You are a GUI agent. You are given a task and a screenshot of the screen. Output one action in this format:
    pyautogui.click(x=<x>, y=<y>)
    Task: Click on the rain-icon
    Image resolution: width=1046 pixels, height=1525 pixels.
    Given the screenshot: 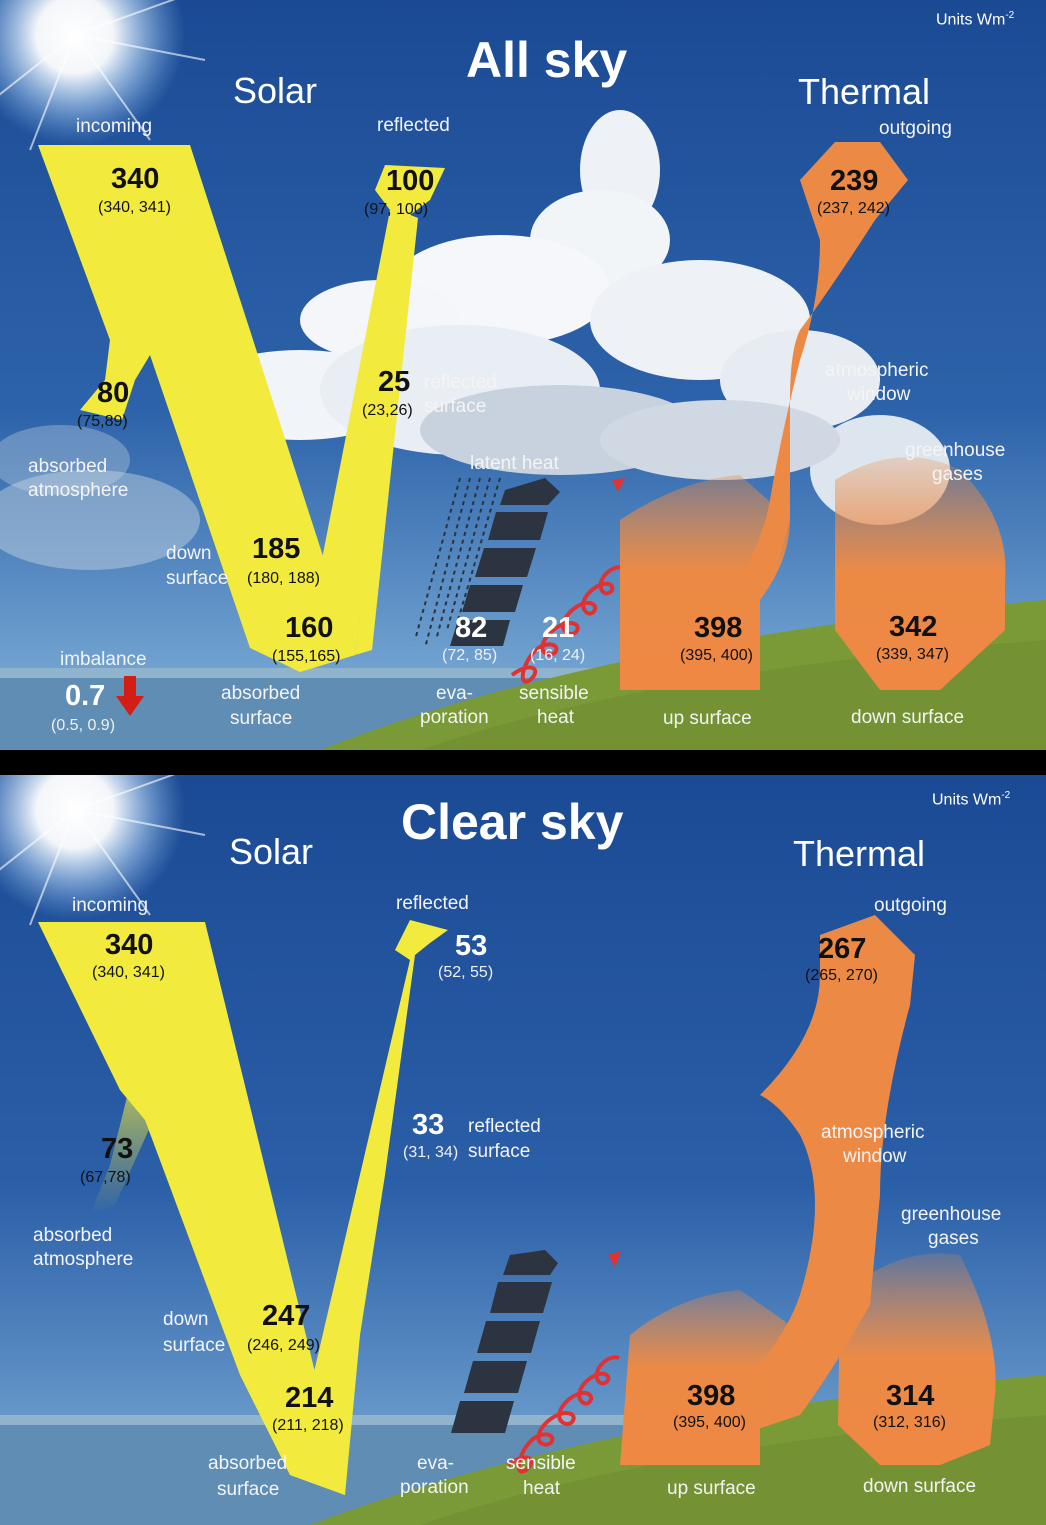 What is the action you would take?
    pyautogui.click(x=457, y=563)
    